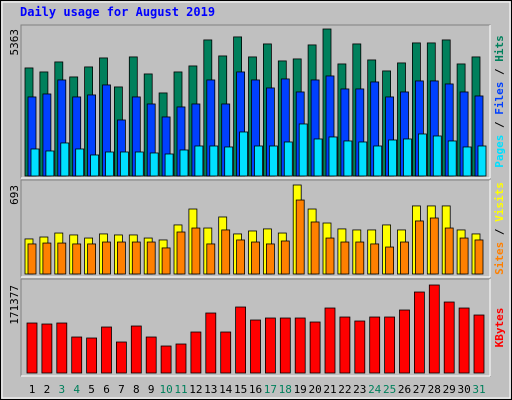 This screenshot has width=512, height=400. I want to click on legend-entry: KBytes, so click(499, 328).